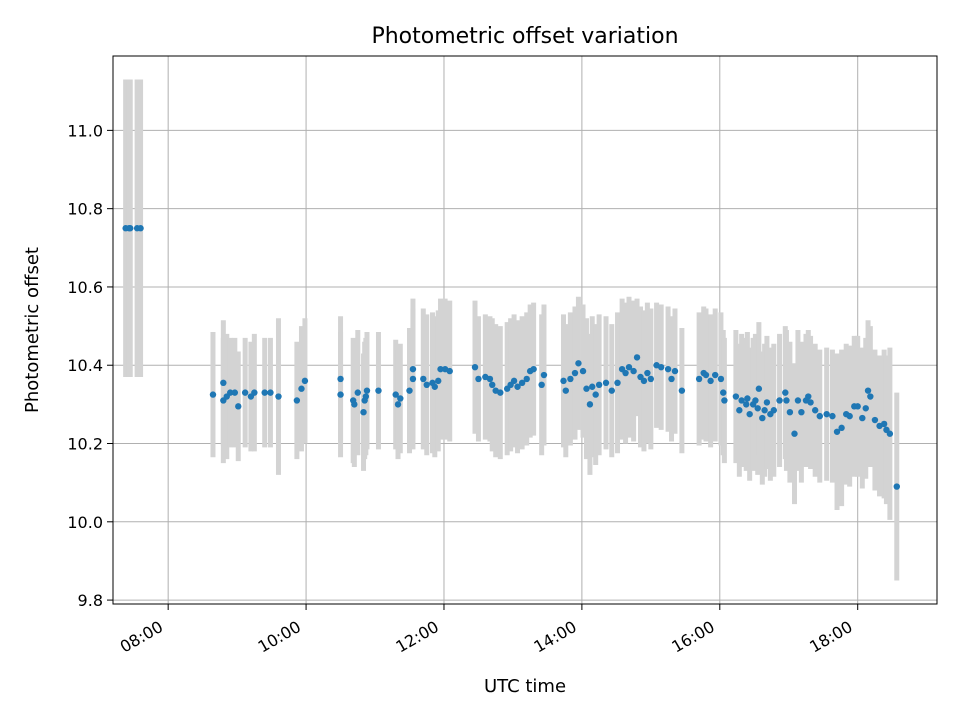 This screenshot has height=724, width=960. What do you see at coordinates (525, 686) in the screenshot?
I see `x-axis-label: UTC time` at bounding box center [525, 686].